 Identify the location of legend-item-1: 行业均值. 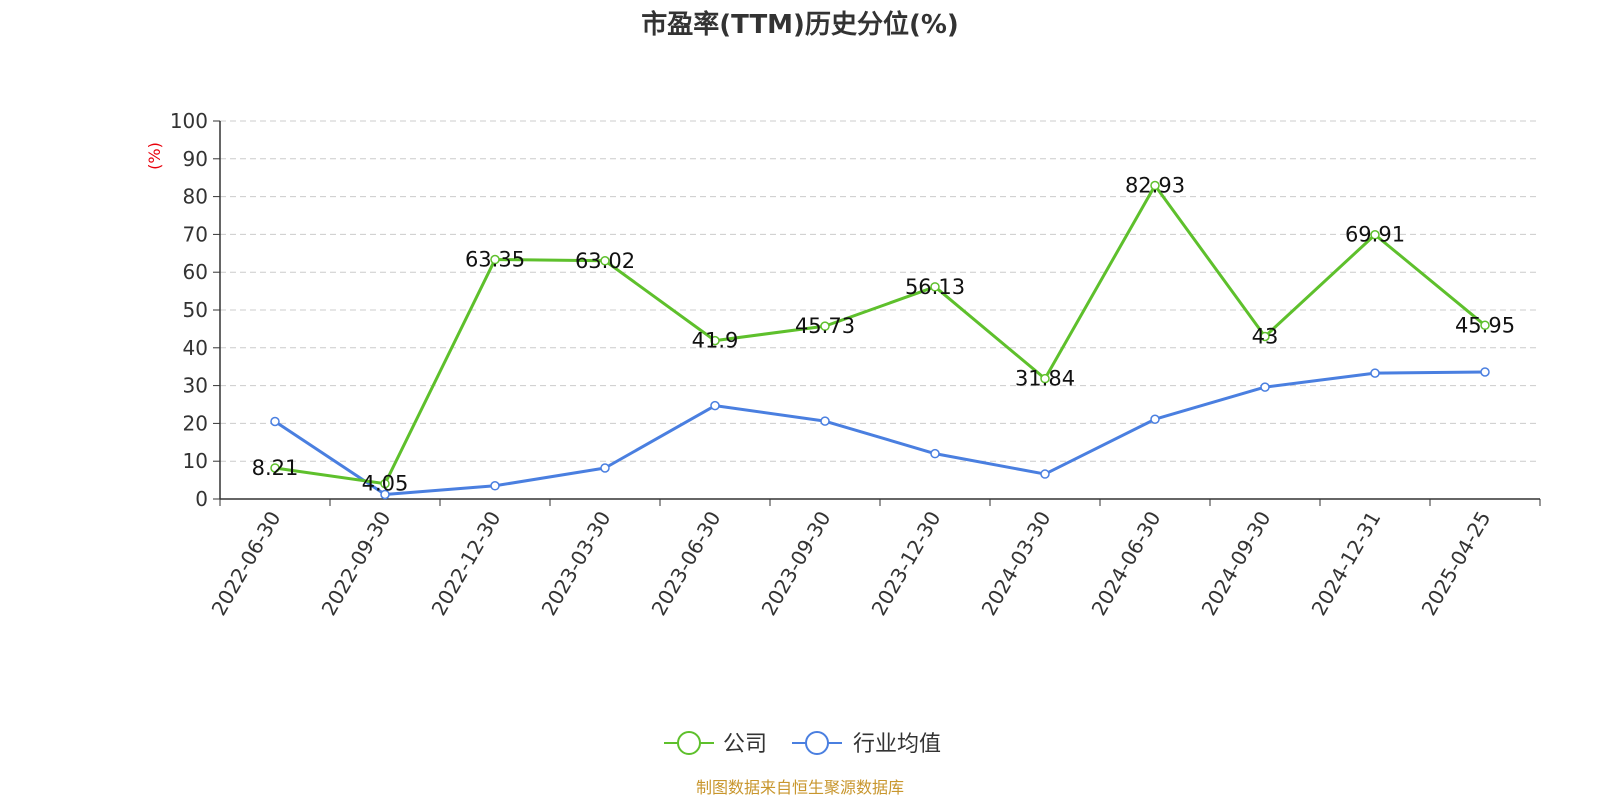
(866, 744).